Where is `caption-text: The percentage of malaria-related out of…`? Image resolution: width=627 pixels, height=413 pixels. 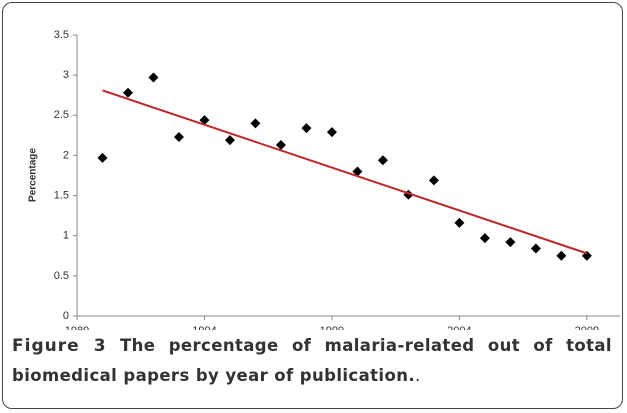 caption-text: The percentage of malaria-related out of… is located at coordinates (312, 360).